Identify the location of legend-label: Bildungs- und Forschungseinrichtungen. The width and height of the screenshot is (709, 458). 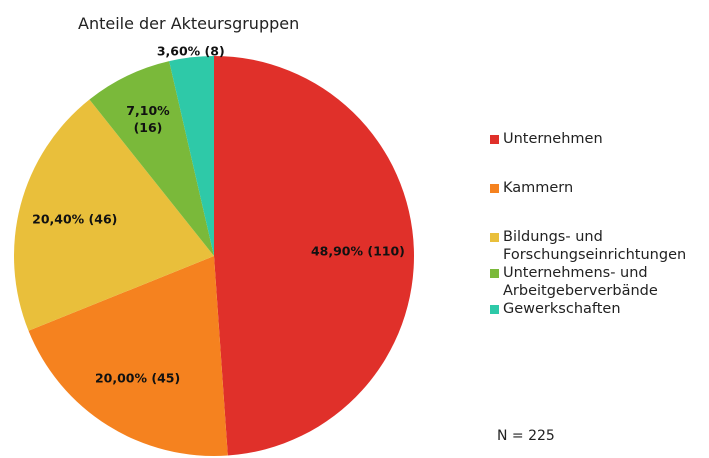
(595, 246).